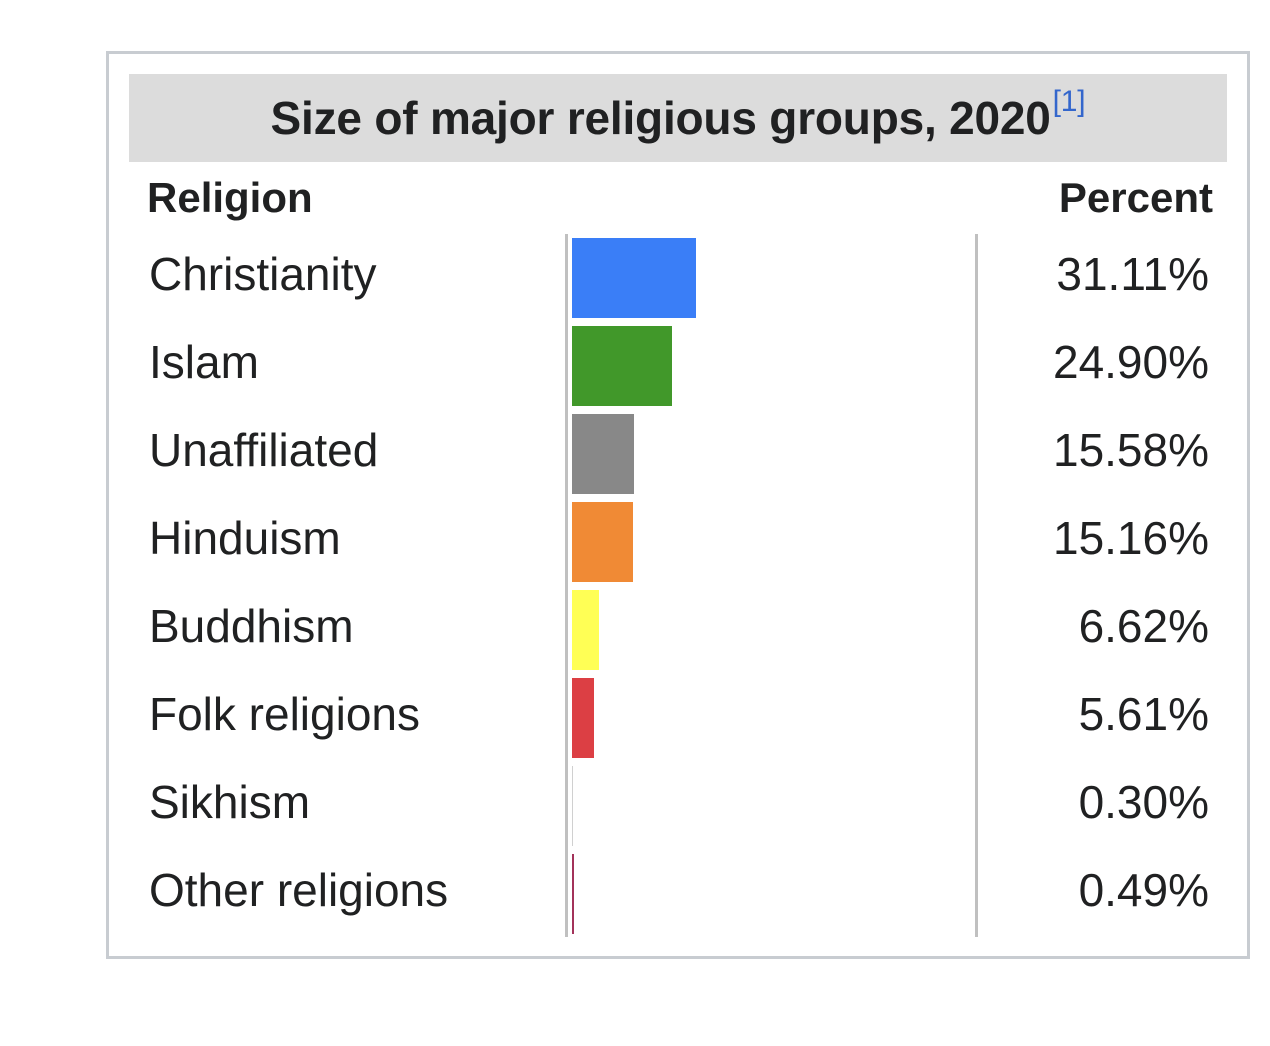 Image resolution: width=1270 pixels, height=1046 pixels. I want to click on title-reference-link: [1], so click(1069, 101).